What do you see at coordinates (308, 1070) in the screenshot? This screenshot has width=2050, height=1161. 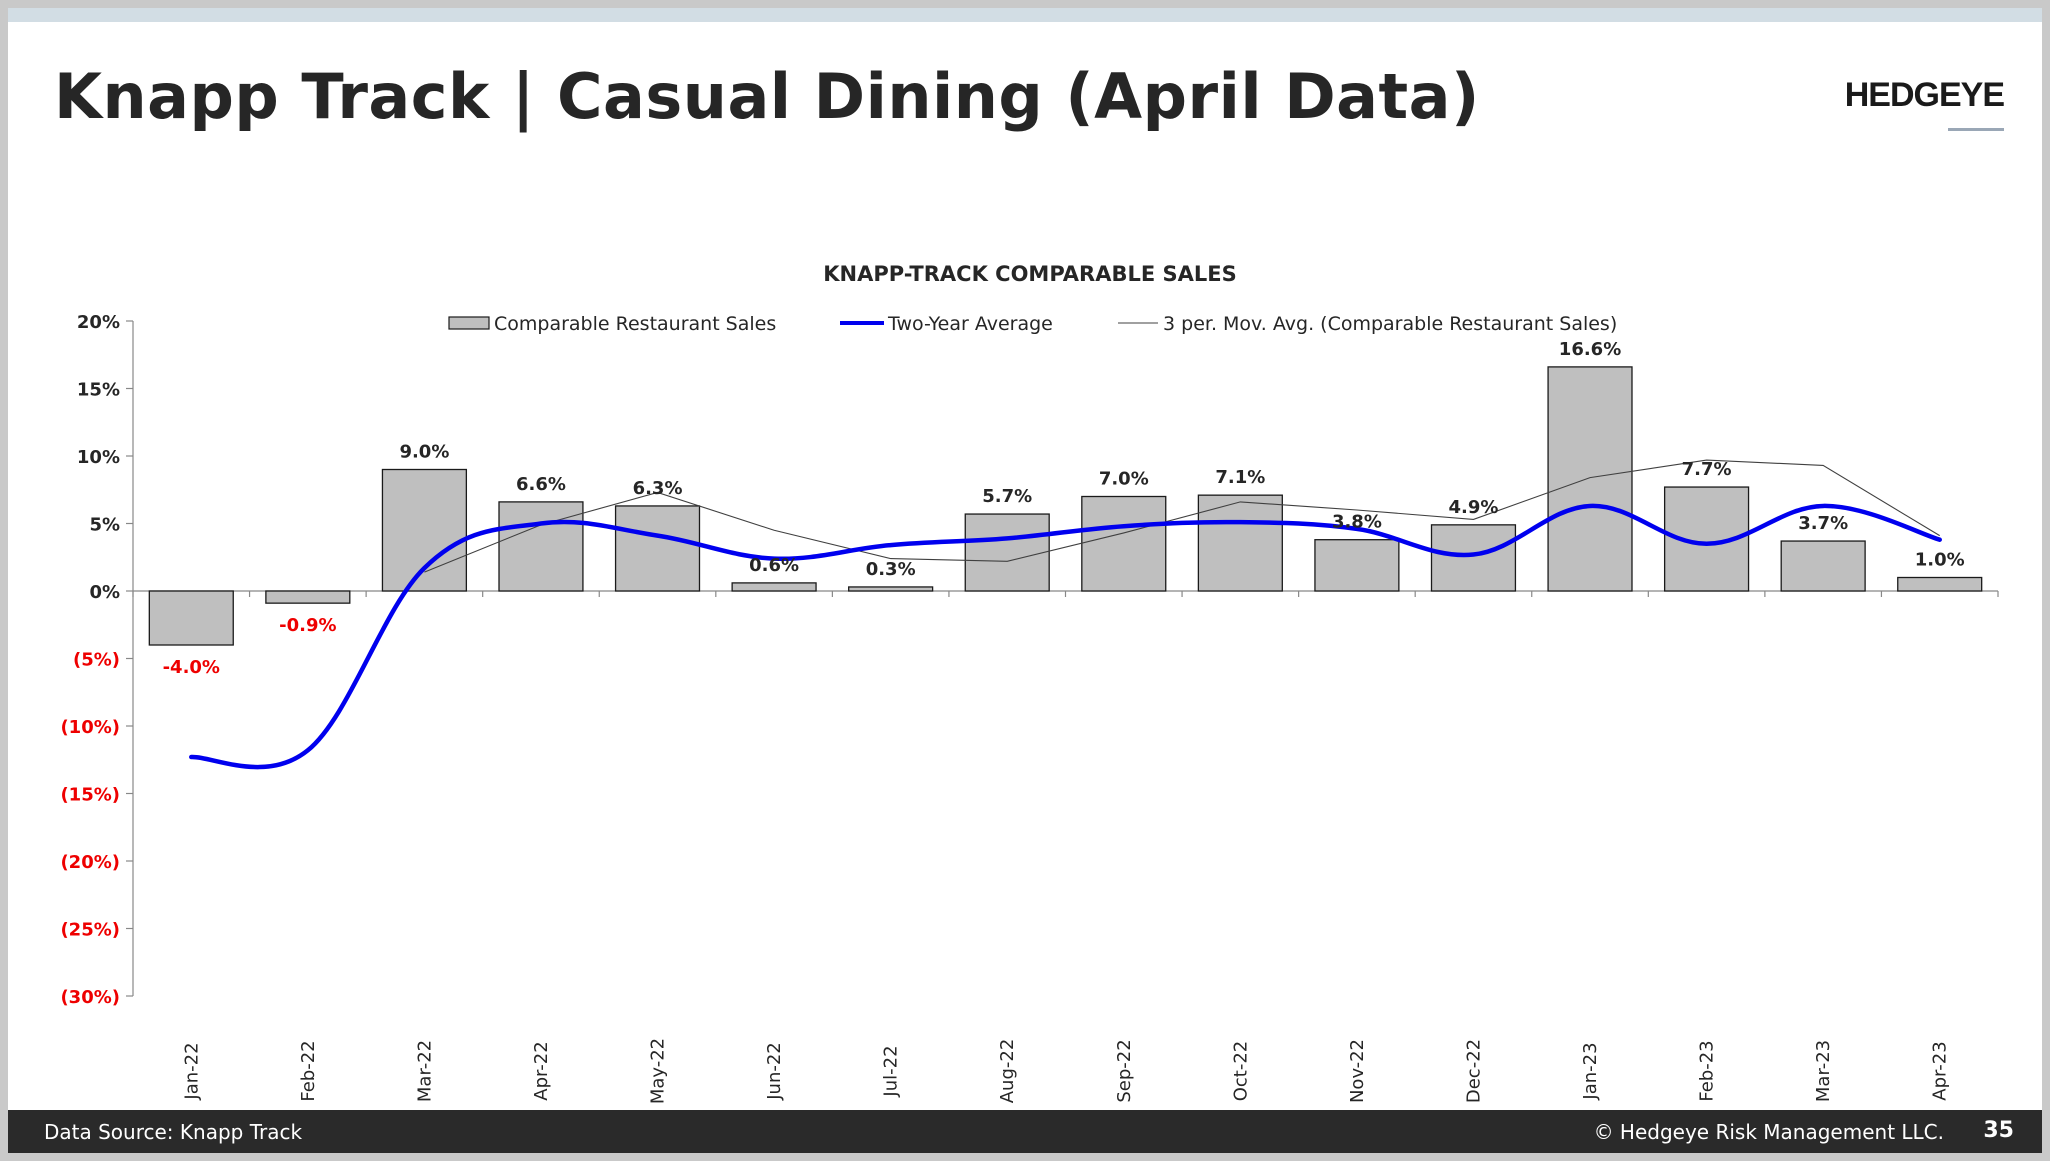 I see `x-tick-label: Feb-22` at bounding box center [308, 1070].